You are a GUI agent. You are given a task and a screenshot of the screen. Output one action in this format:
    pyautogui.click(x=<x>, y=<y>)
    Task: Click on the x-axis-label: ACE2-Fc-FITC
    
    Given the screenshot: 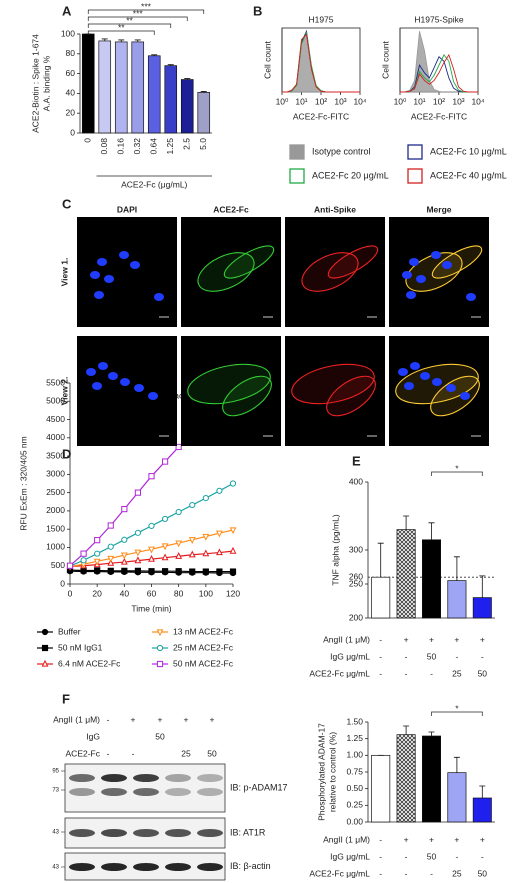 What is the action you would take?
    pyautogui.click(x=321, y=116)
    